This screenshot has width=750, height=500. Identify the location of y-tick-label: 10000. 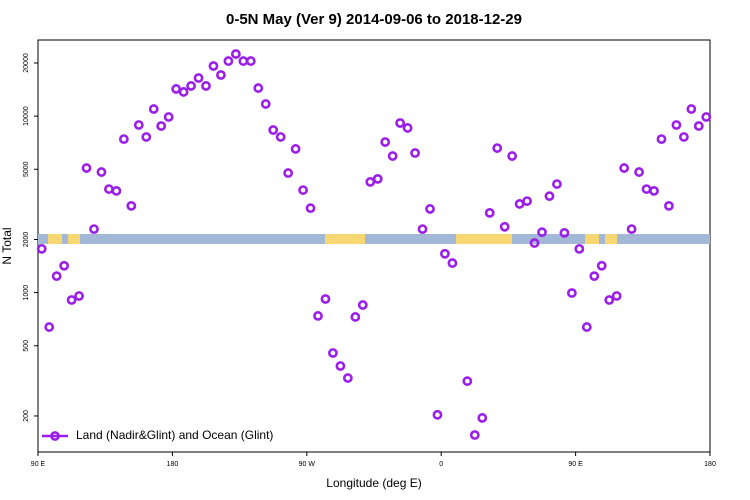
(26, 116).